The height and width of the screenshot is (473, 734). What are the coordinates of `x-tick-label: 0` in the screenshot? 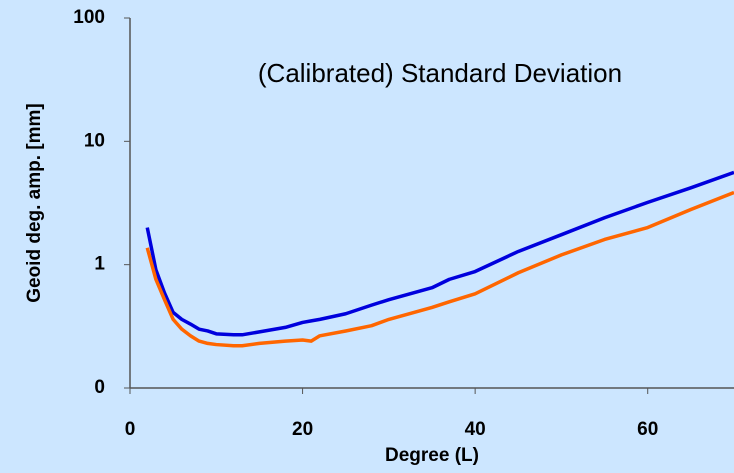 It's located at (130, 429).